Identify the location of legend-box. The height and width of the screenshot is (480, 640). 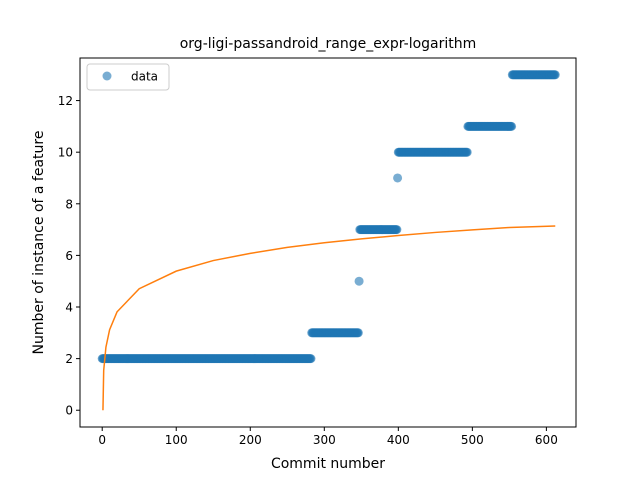
(128, 77).